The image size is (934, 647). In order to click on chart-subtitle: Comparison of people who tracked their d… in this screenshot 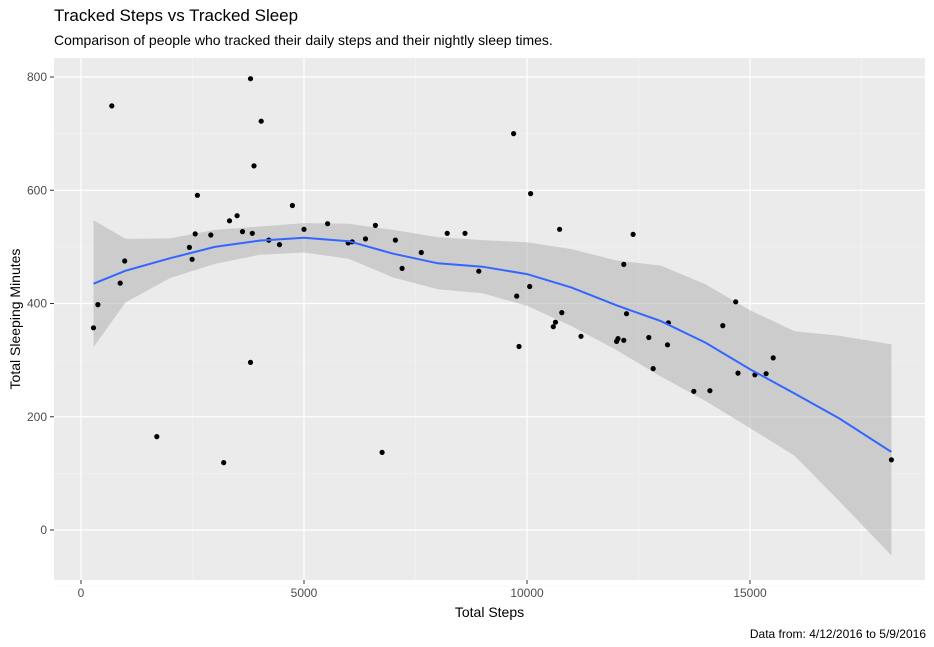, I will do `click(303, 40)`.